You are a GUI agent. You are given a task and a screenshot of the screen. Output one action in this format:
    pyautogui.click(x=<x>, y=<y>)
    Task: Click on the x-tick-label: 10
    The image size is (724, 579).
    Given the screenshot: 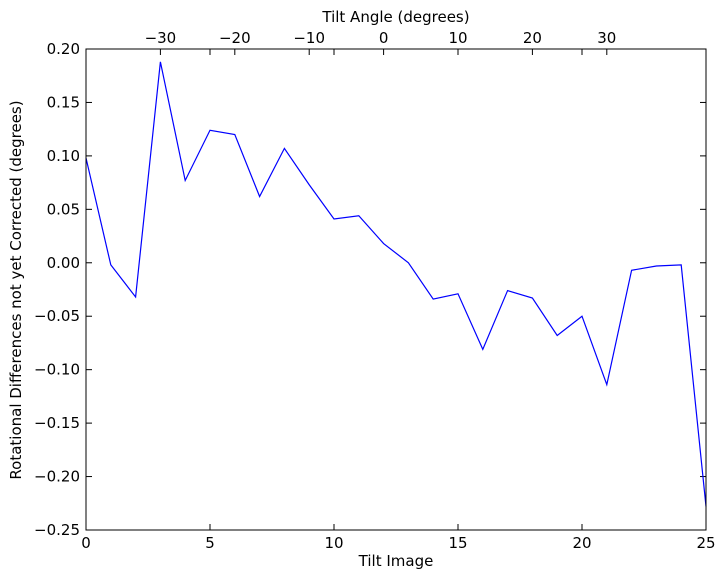 What is the action you would take?
    pyautogui.click(x=333, y=543)
    